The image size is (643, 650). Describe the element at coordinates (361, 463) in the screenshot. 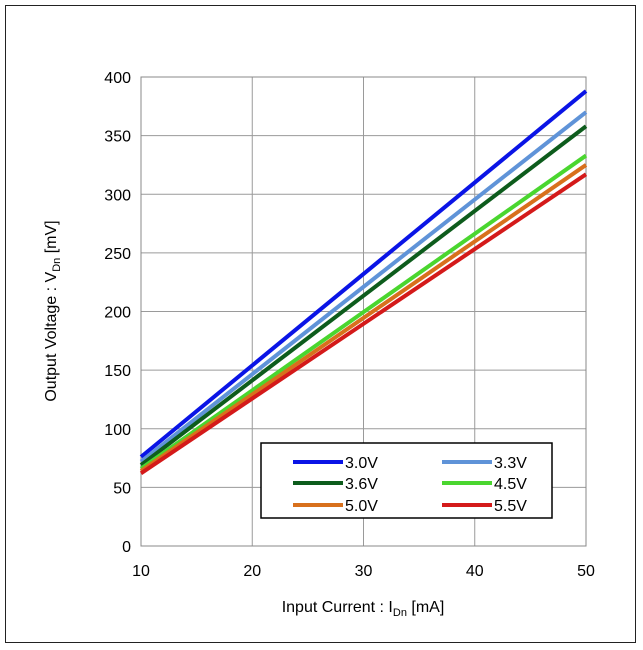

I see `legend-label: 3.0V` at that location.